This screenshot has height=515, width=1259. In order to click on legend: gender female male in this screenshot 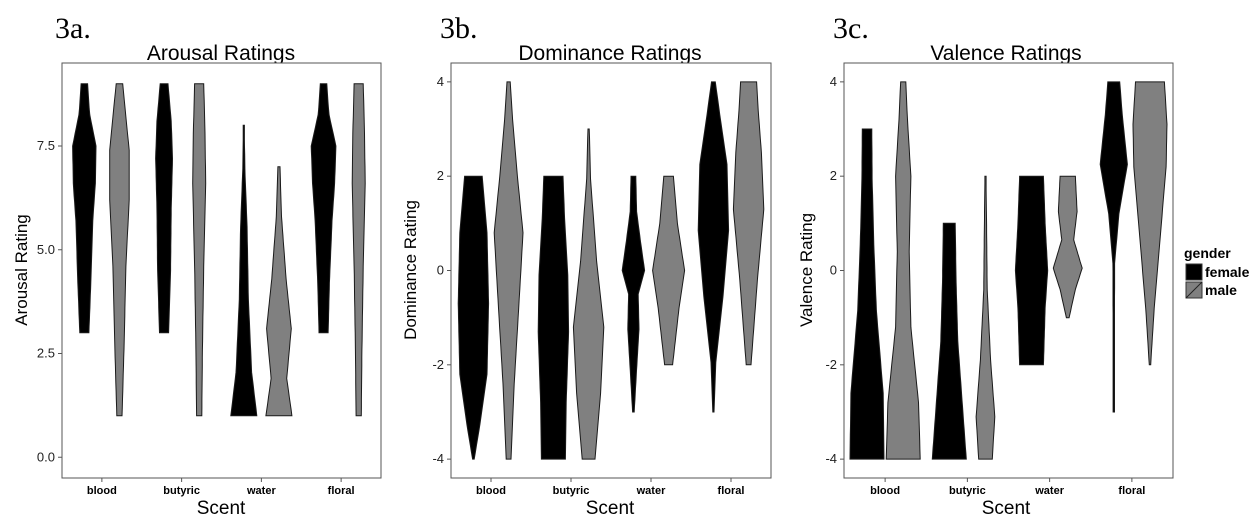, I will do `click(1217, 272)`.